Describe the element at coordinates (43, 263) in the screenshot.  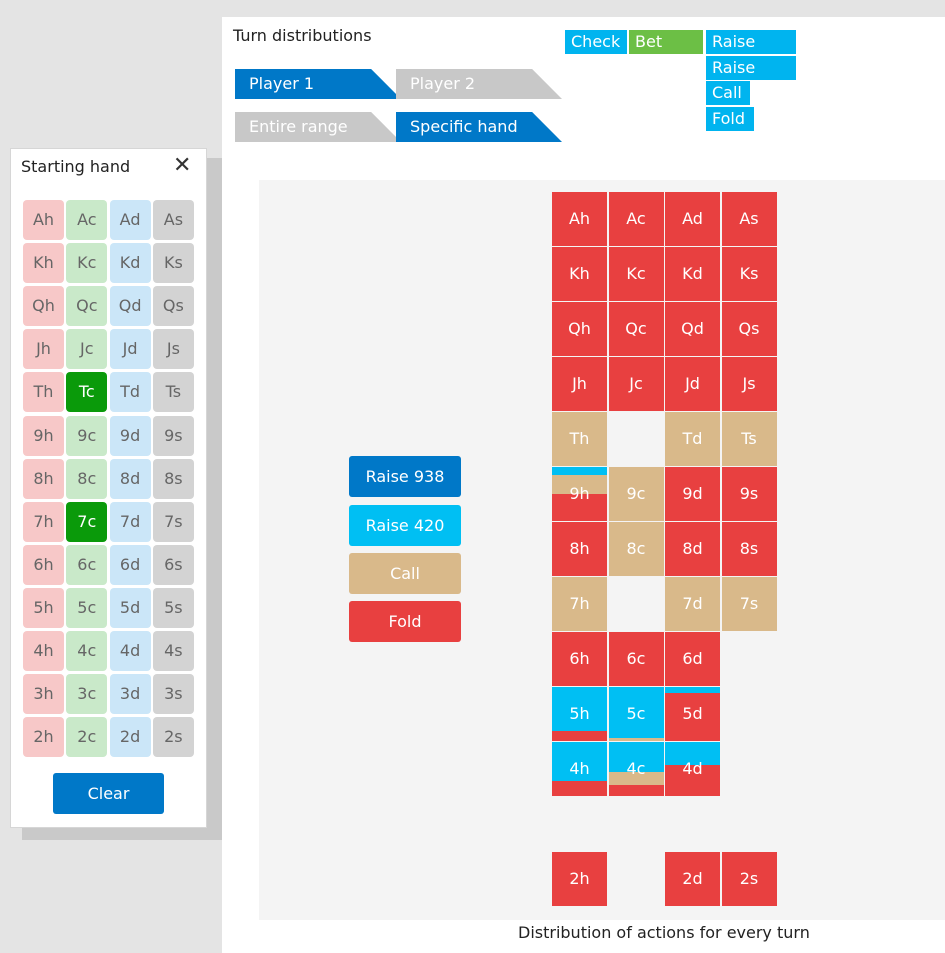
I see `starting-hand-card-Kh: Kh` at that location.